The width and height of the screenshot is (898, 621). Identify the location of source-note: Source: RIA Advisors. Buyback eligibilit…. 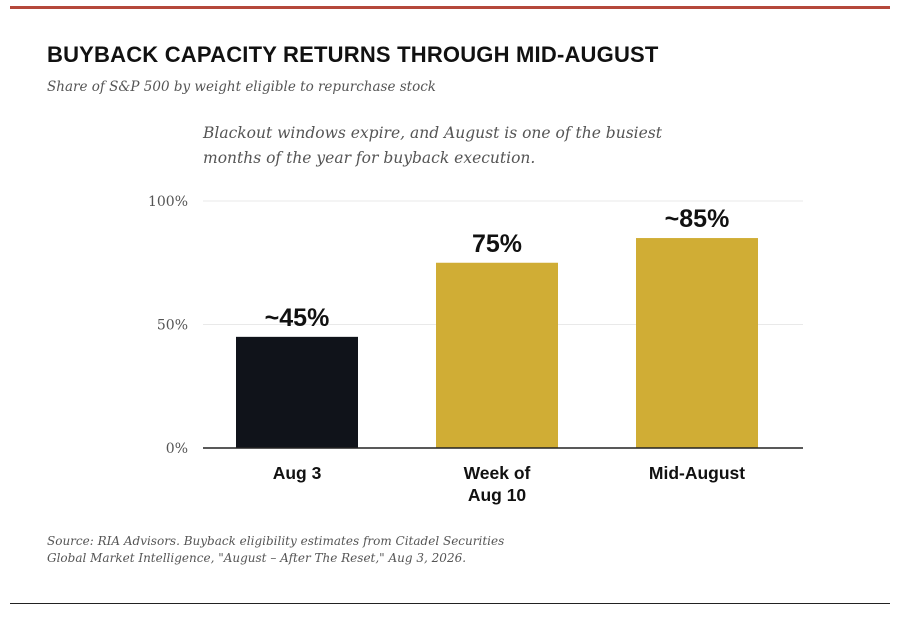
(307, 550).